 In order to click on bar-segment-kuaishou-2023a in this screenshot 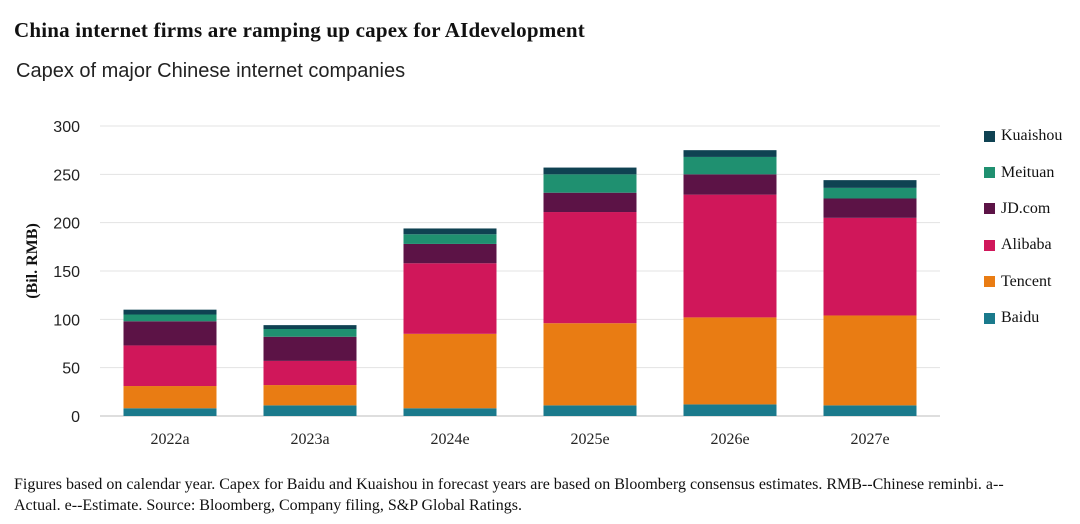, I will do `click(310, 327)`.